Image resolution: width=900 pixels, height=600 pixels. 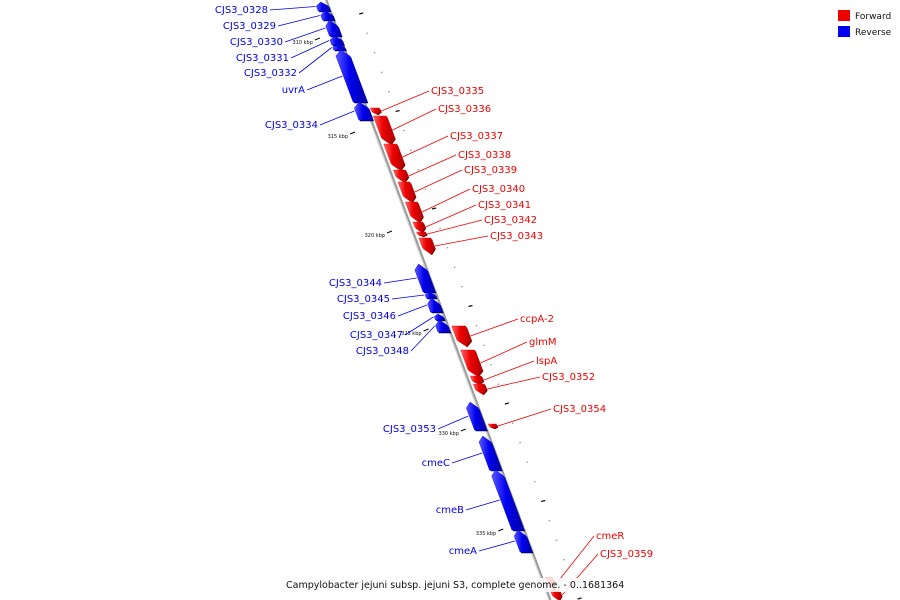 What do you see at coordinates (435, 418) in the screenshot?
I see `gene-cjs3-0353: CJS3_0353` at bounding box center [435, 418].